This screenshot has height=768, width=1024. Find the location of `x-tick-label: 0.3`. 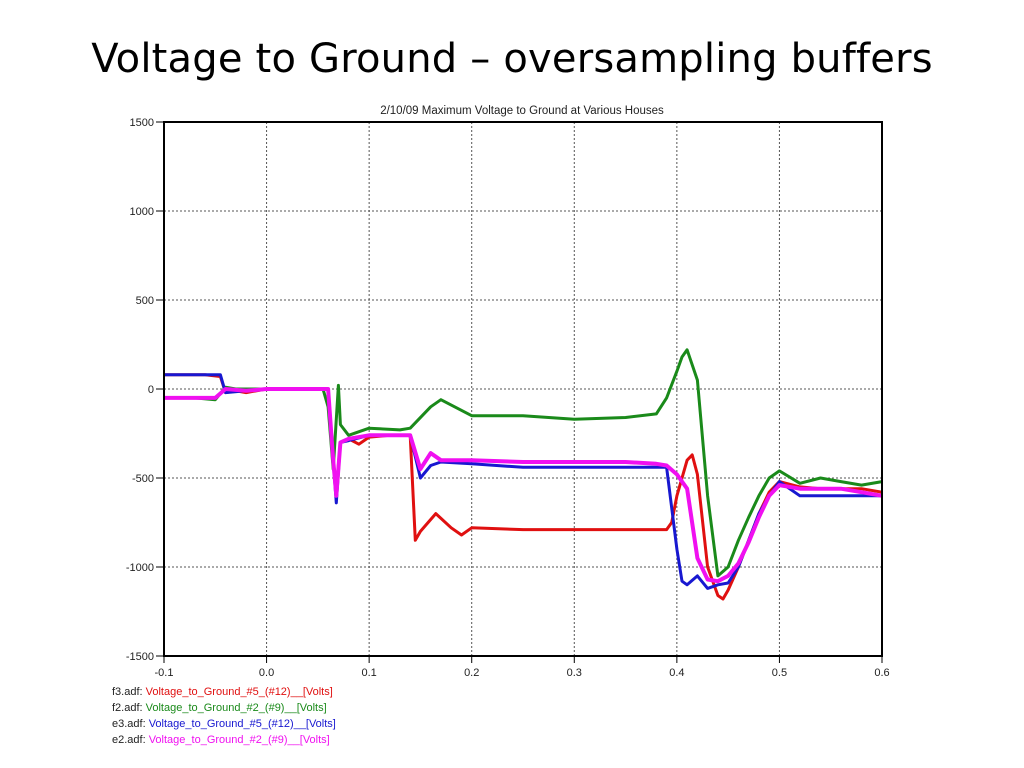

x-tick-label: 0.3 is located at coordinates (574, 673).